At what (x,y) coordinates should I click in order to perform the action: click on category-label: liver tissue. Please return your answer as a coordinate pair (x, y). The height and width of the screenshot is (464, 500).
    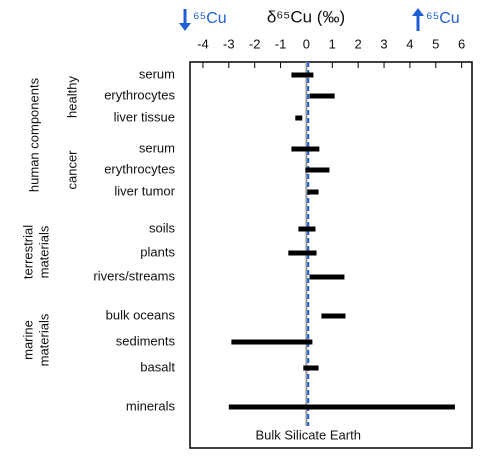
    Looking at the image, I should click on (144, 116).